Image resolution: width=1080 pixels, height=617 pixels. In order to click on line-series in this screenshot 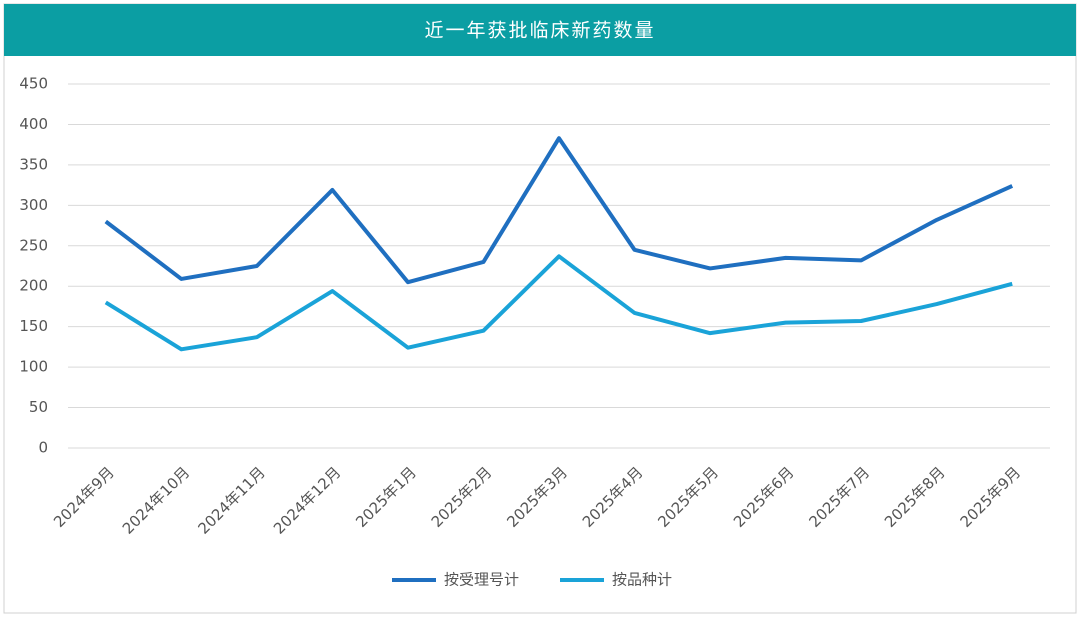, I will do `click(558, 303)`.